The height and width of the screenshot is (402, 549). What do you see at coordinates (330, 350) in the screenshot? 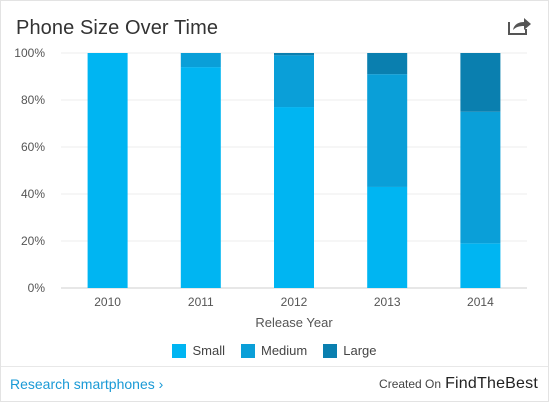
I see `legend-swatch-large` at bounding box center [330, 350].